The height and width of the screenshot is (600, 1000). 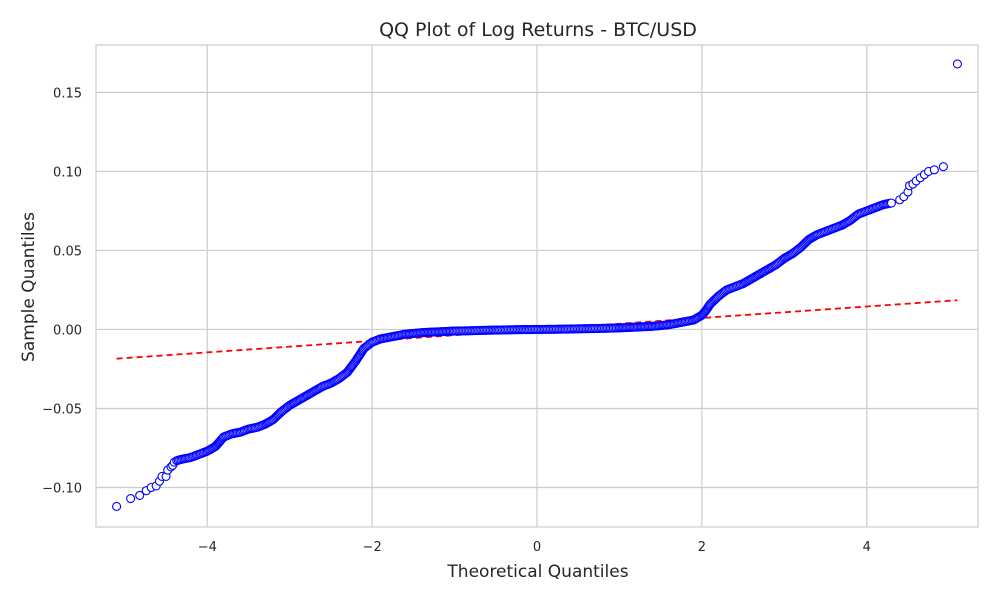 I want to click on x-tick-labels: −4 −2 0 2 4, so click(x=534, y=547).